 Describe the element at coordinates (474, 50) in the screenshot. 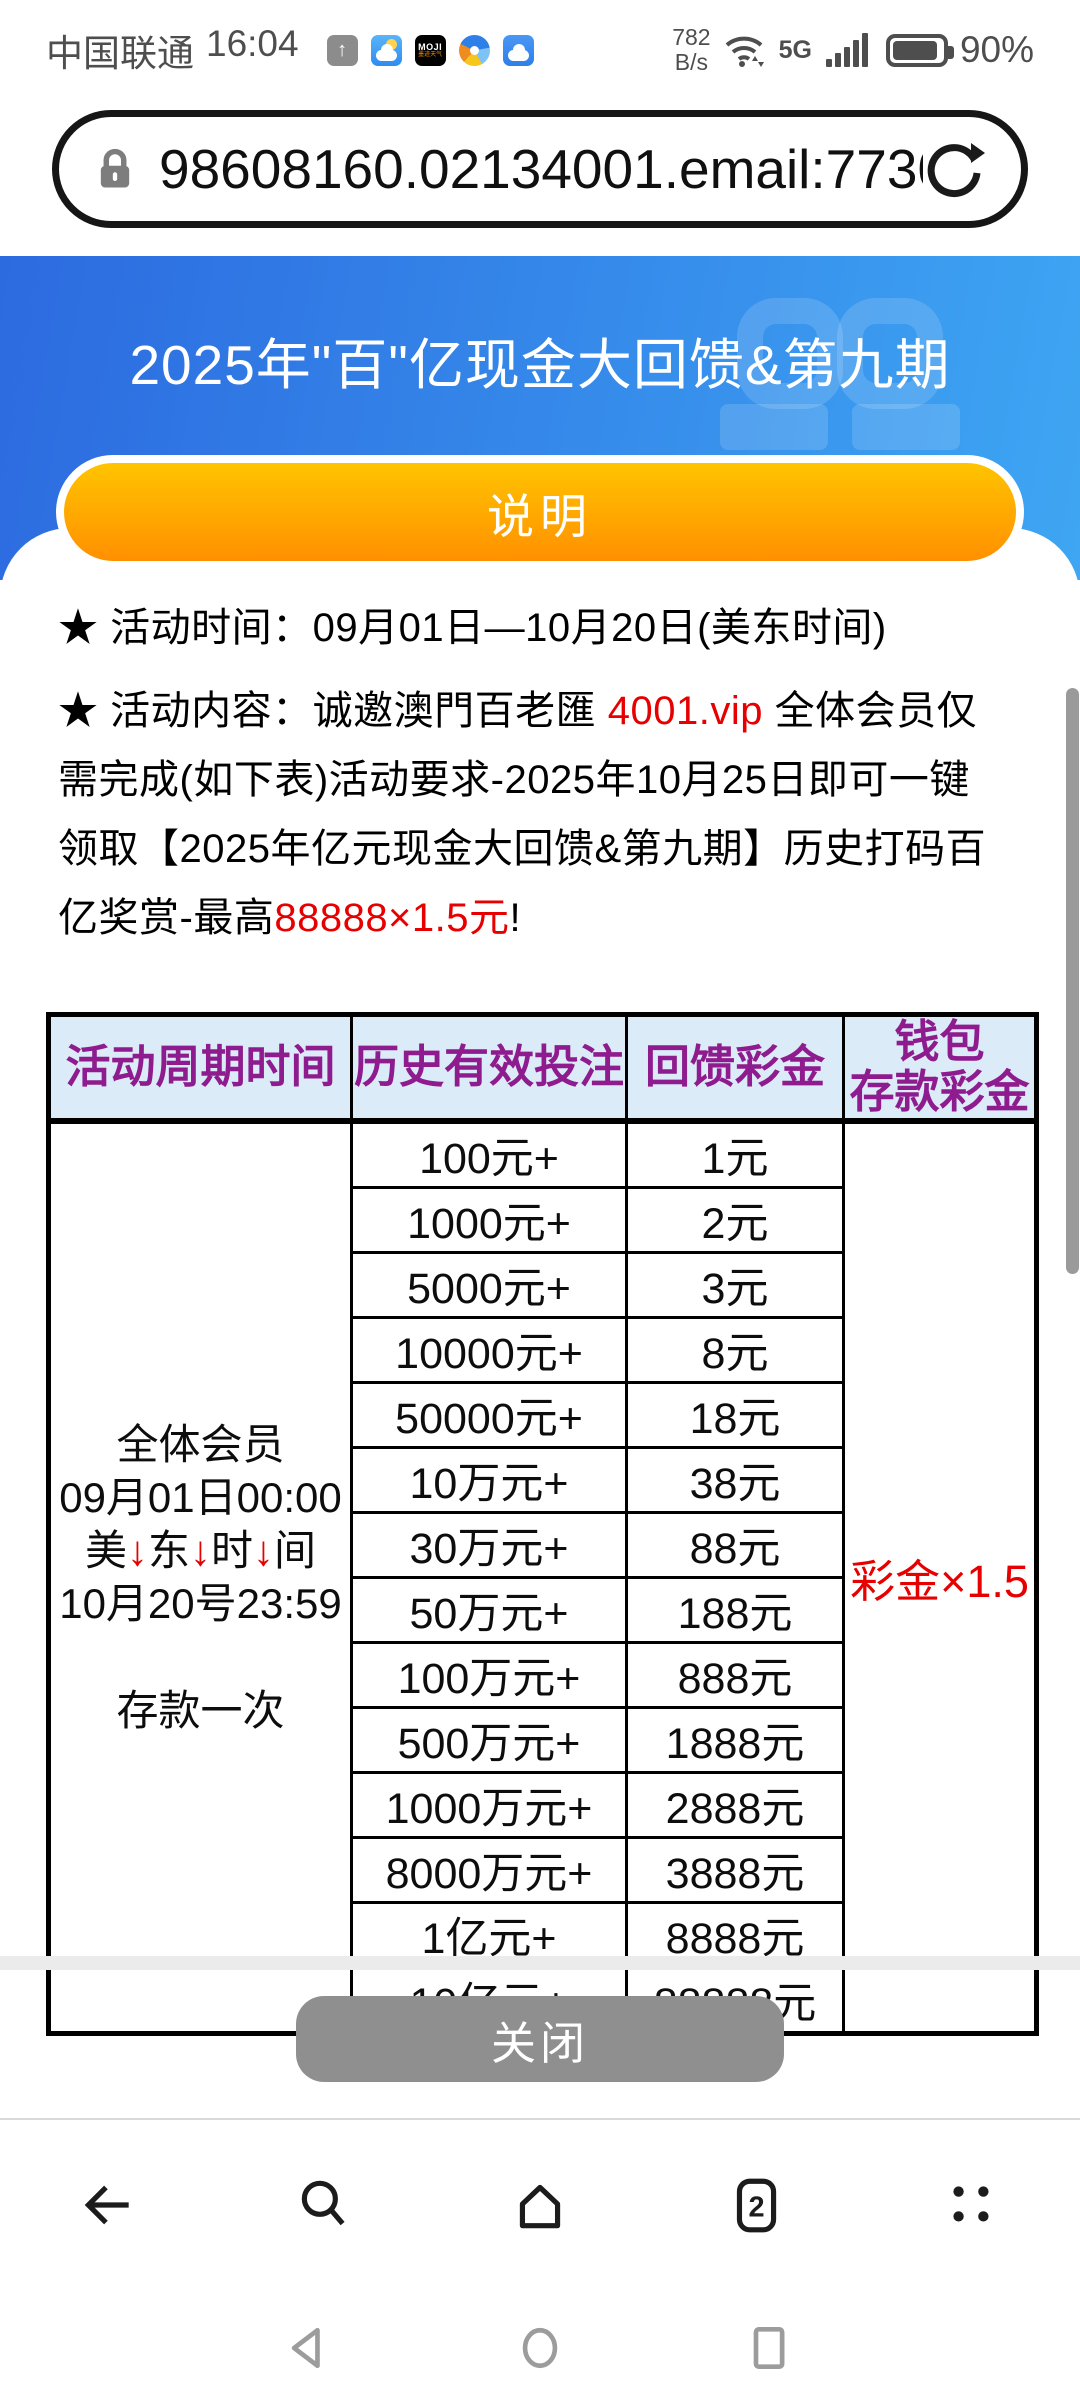

I see `pinwheel-app-icon` at that location.